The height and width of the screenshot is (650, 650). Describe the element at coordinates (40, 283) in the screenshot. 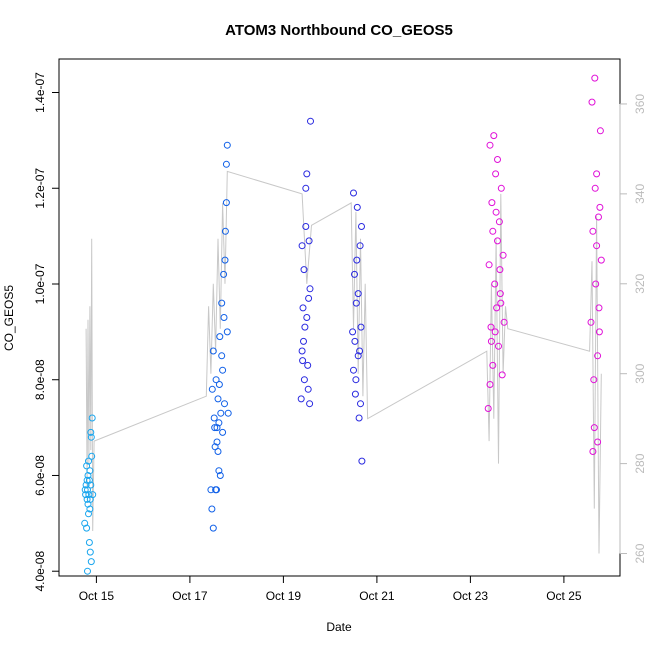

I see `y-tick-label: 1.0e-07` at that location.